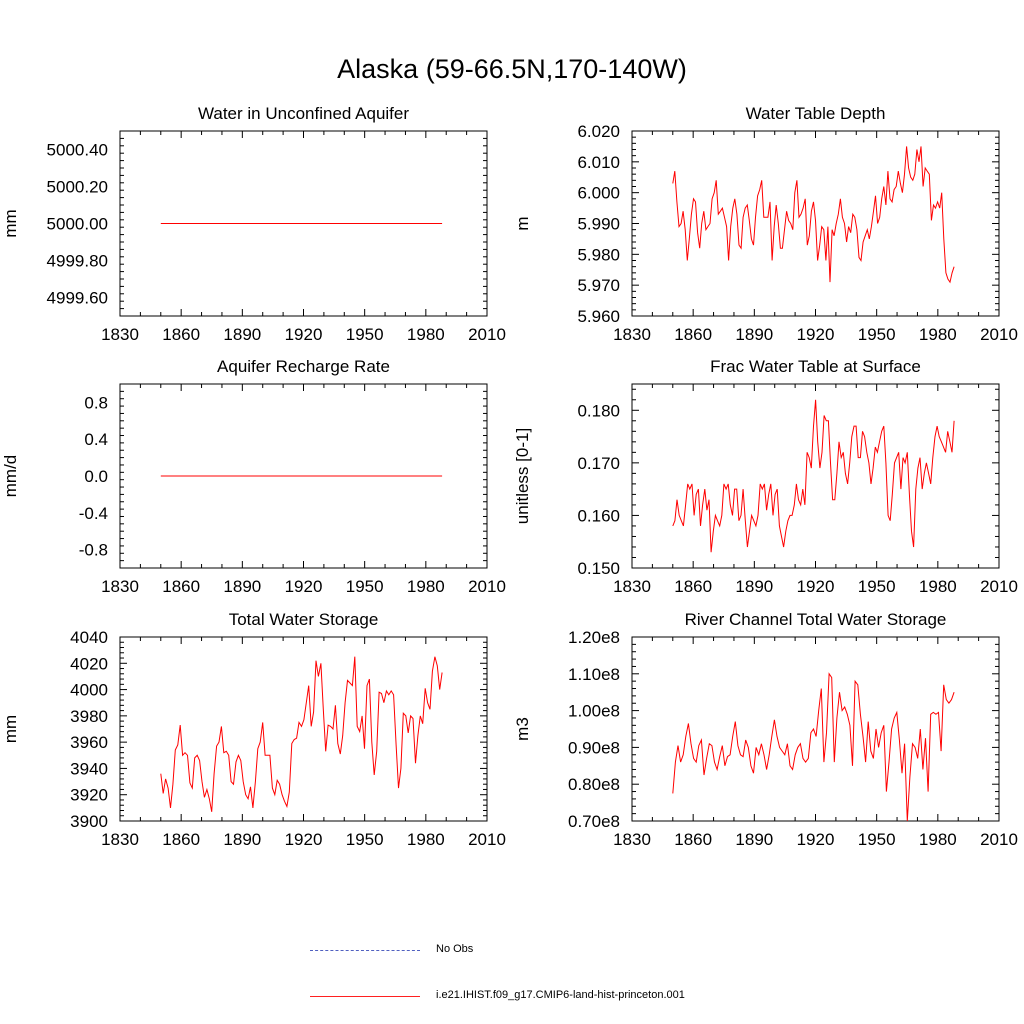 The height and width of the screenshot is (1024, 1024). I want to click on chart-title: Frac Water Table at Surface, so click(815, 366).